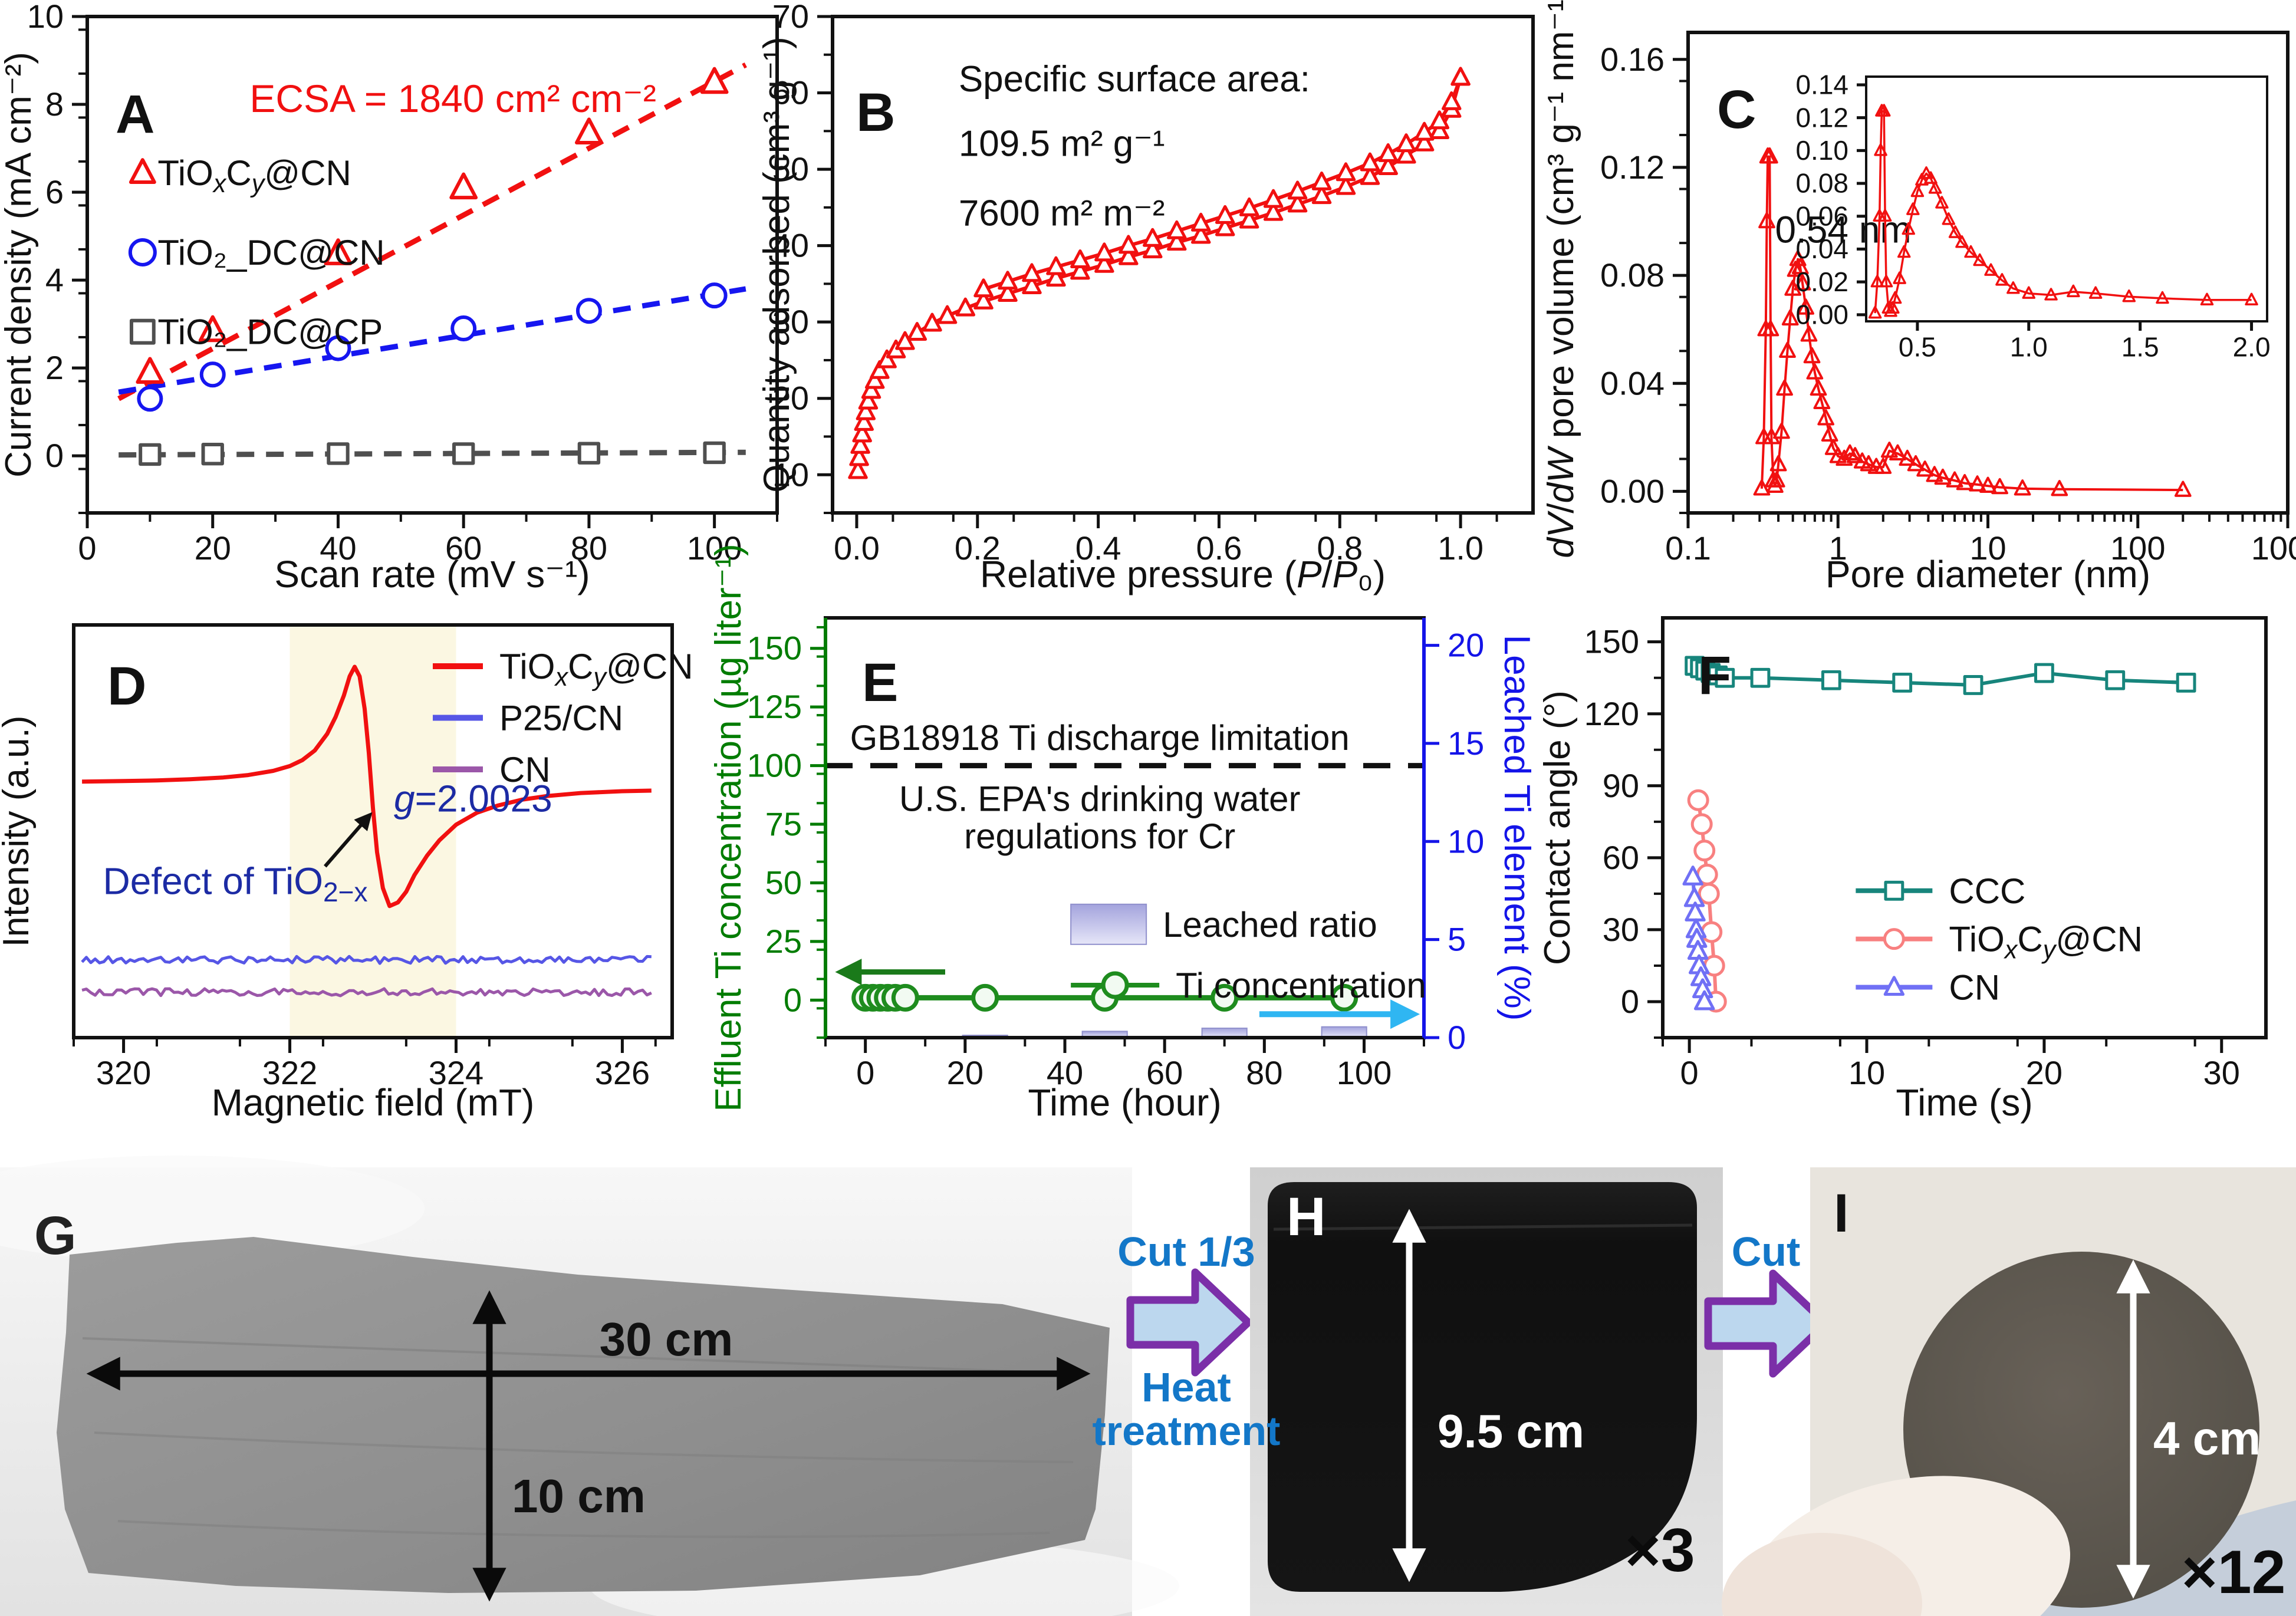 The width and height of the screenshot is (2296, 1616). I want to click on y-tick-label: 150, so click(1612, 641).